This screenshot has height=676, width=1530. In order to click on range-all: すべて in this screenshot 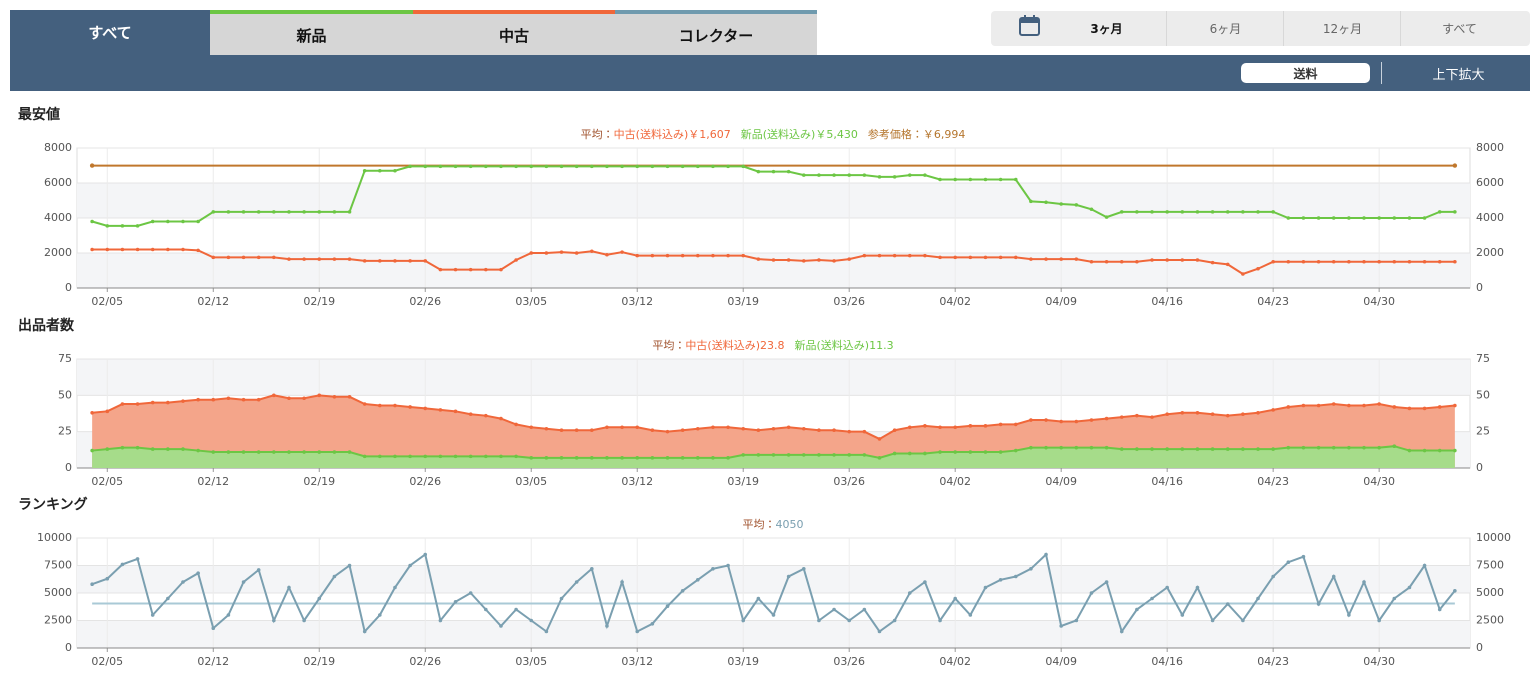, I will do `click(1459, 28)`.